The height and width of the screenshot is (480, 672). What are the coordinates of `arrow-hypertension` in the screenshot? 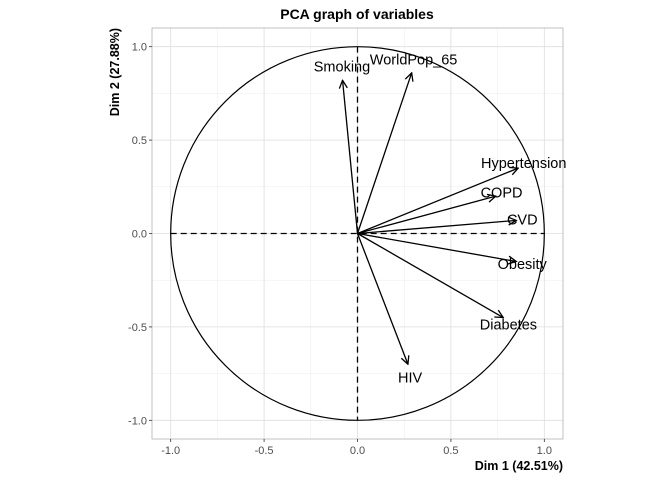 It's located at (438, 201).